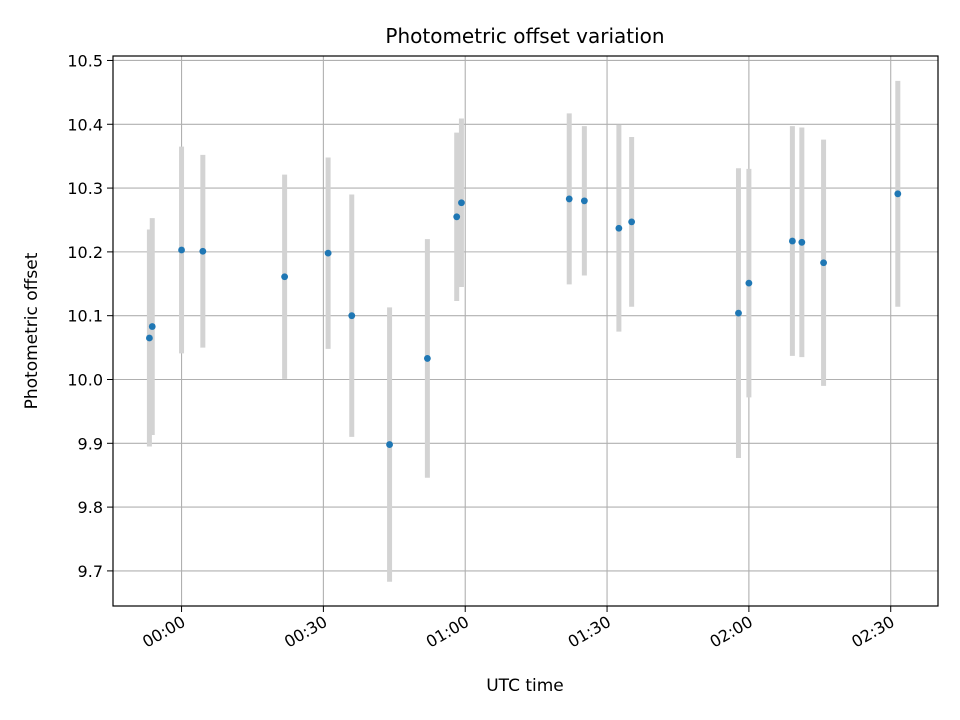 The image size is (960, 720). I want to click on y-tick-label: 9.7, so click(90, 571).